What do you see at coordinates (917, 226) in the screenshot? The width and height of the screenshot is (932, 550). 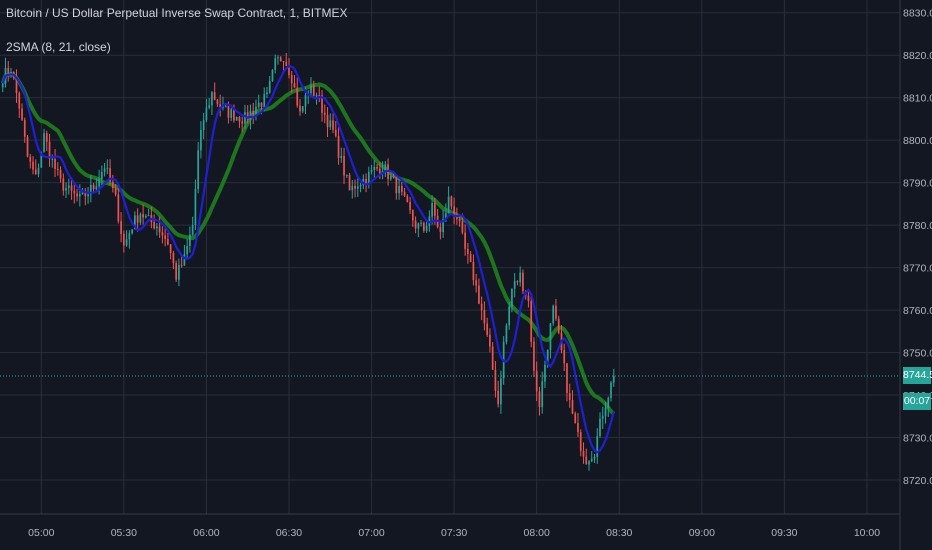 I see `price-tick-label: 8780.0` at bounding box center [917, 226].